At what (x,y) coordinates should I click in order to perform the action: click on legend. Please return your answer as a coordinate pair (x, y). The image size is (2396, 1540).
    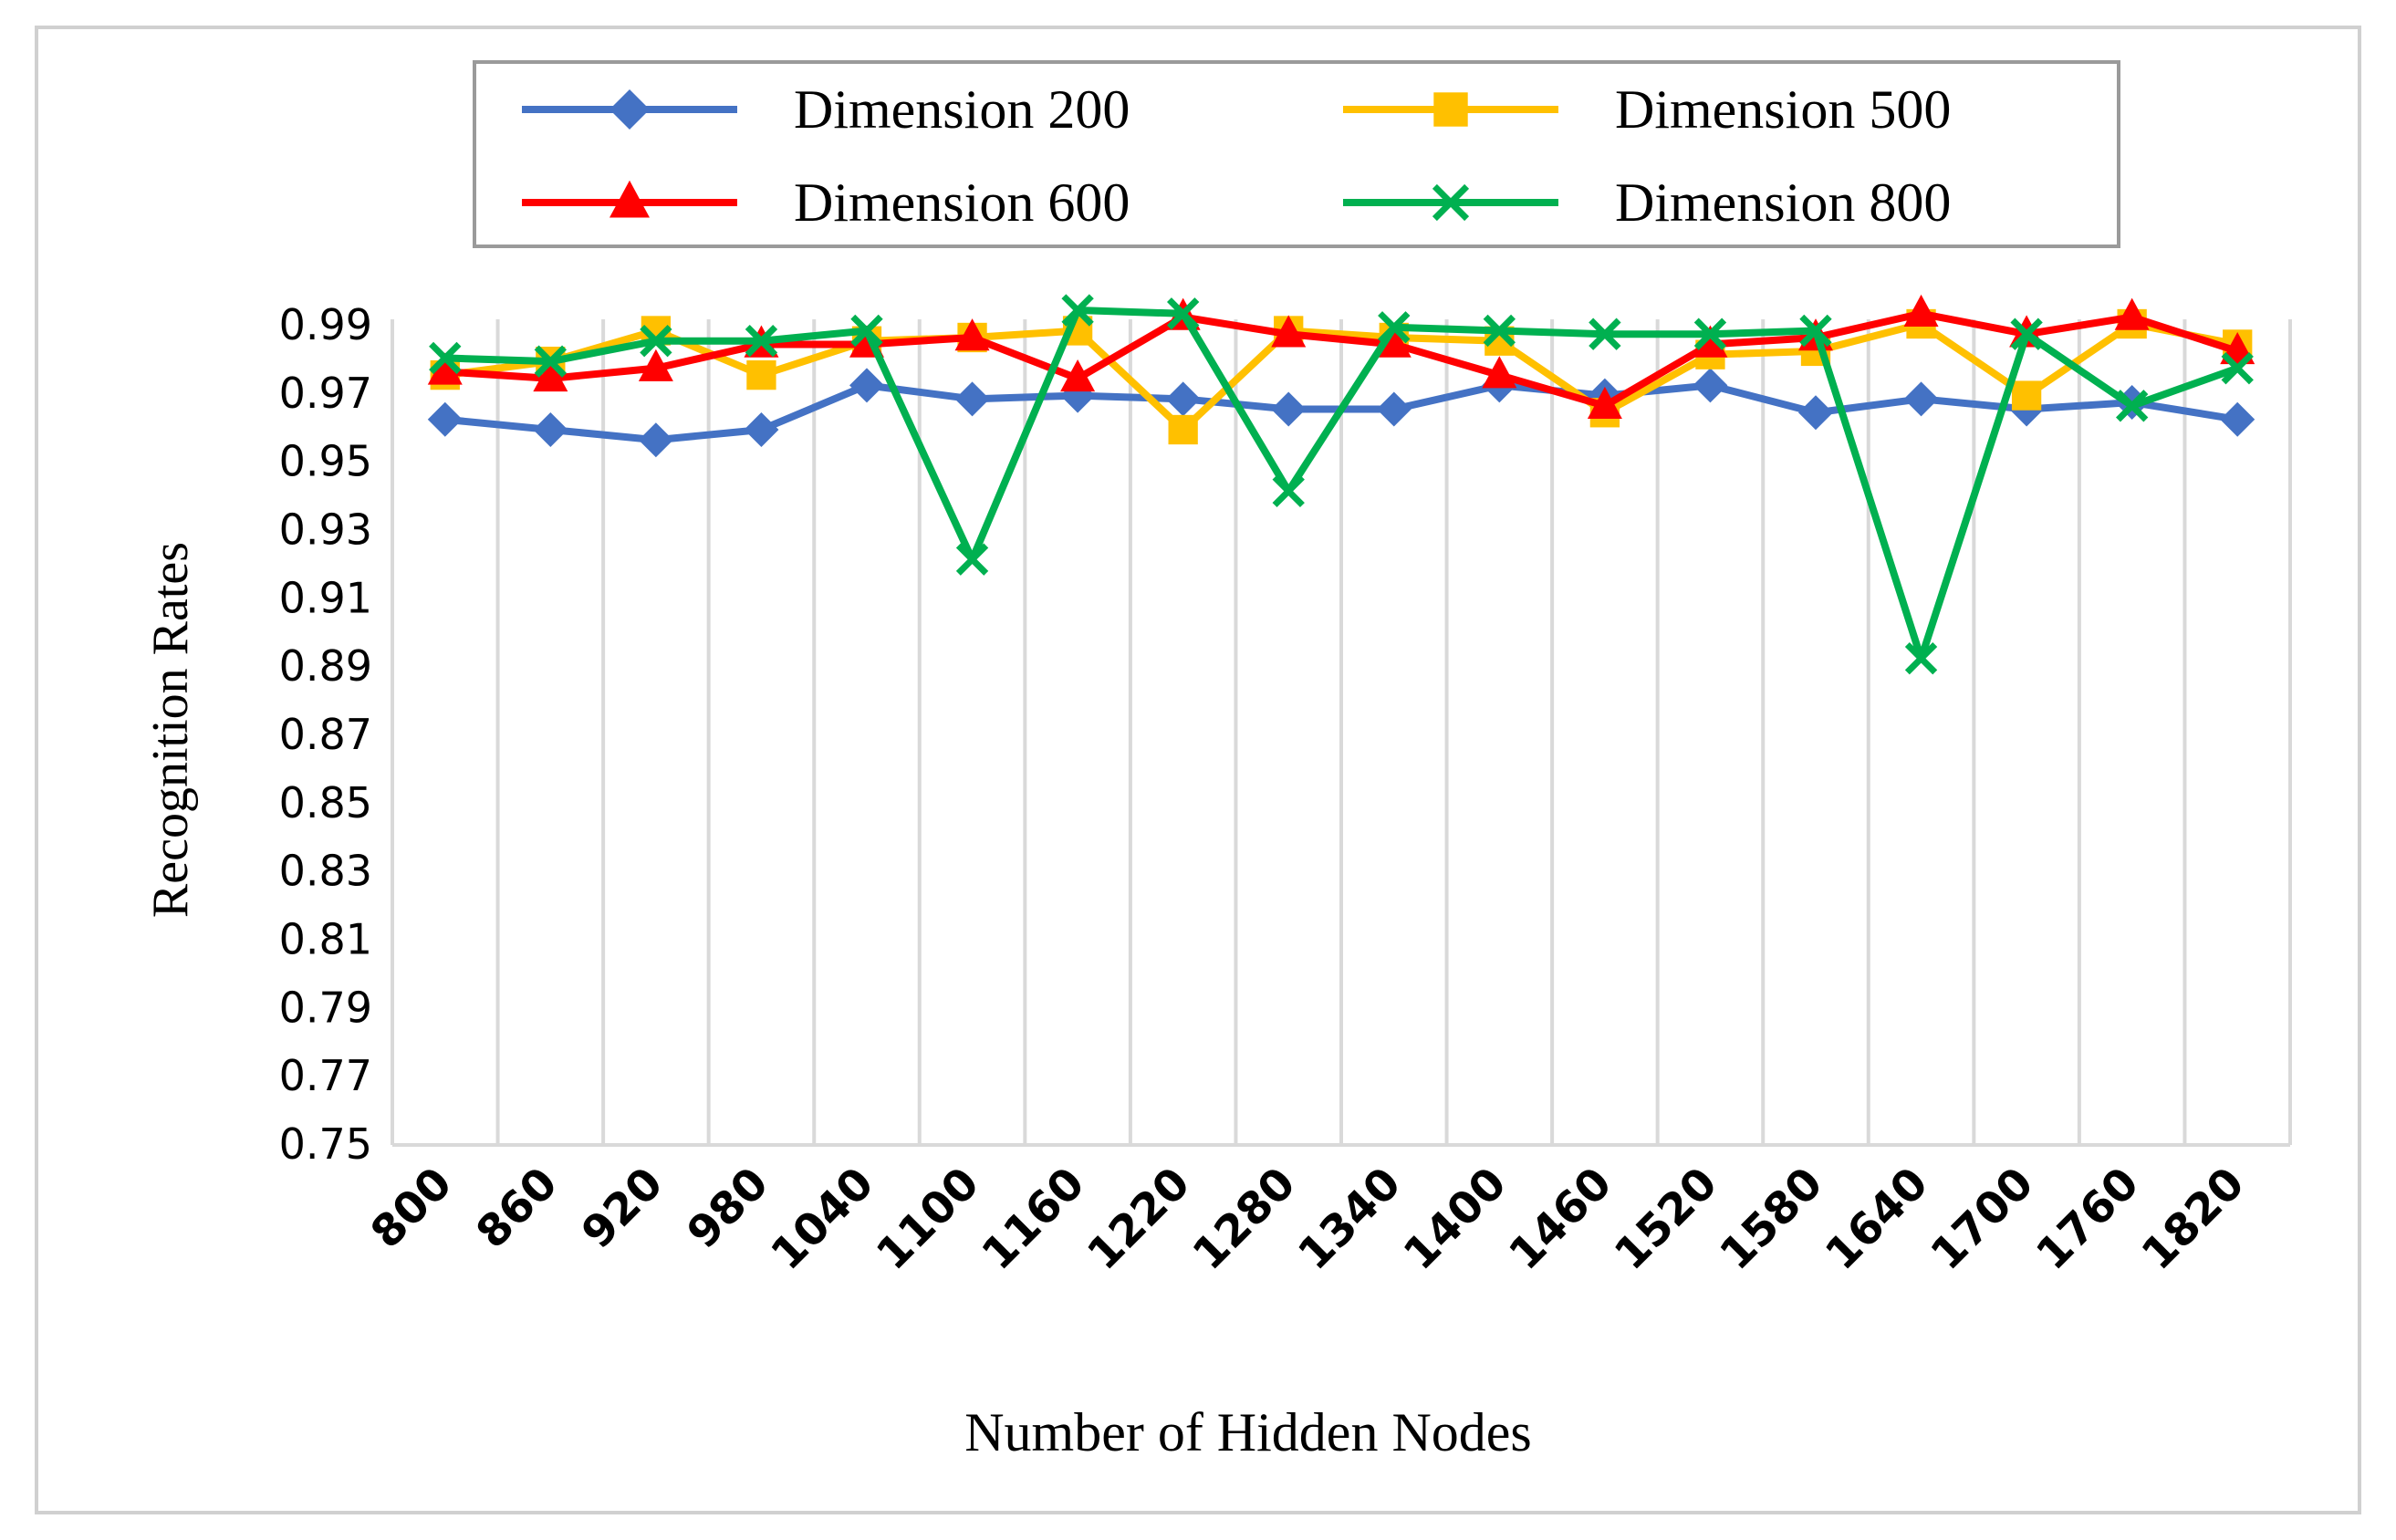
    Looking at the image, I should click on (1296, 154).